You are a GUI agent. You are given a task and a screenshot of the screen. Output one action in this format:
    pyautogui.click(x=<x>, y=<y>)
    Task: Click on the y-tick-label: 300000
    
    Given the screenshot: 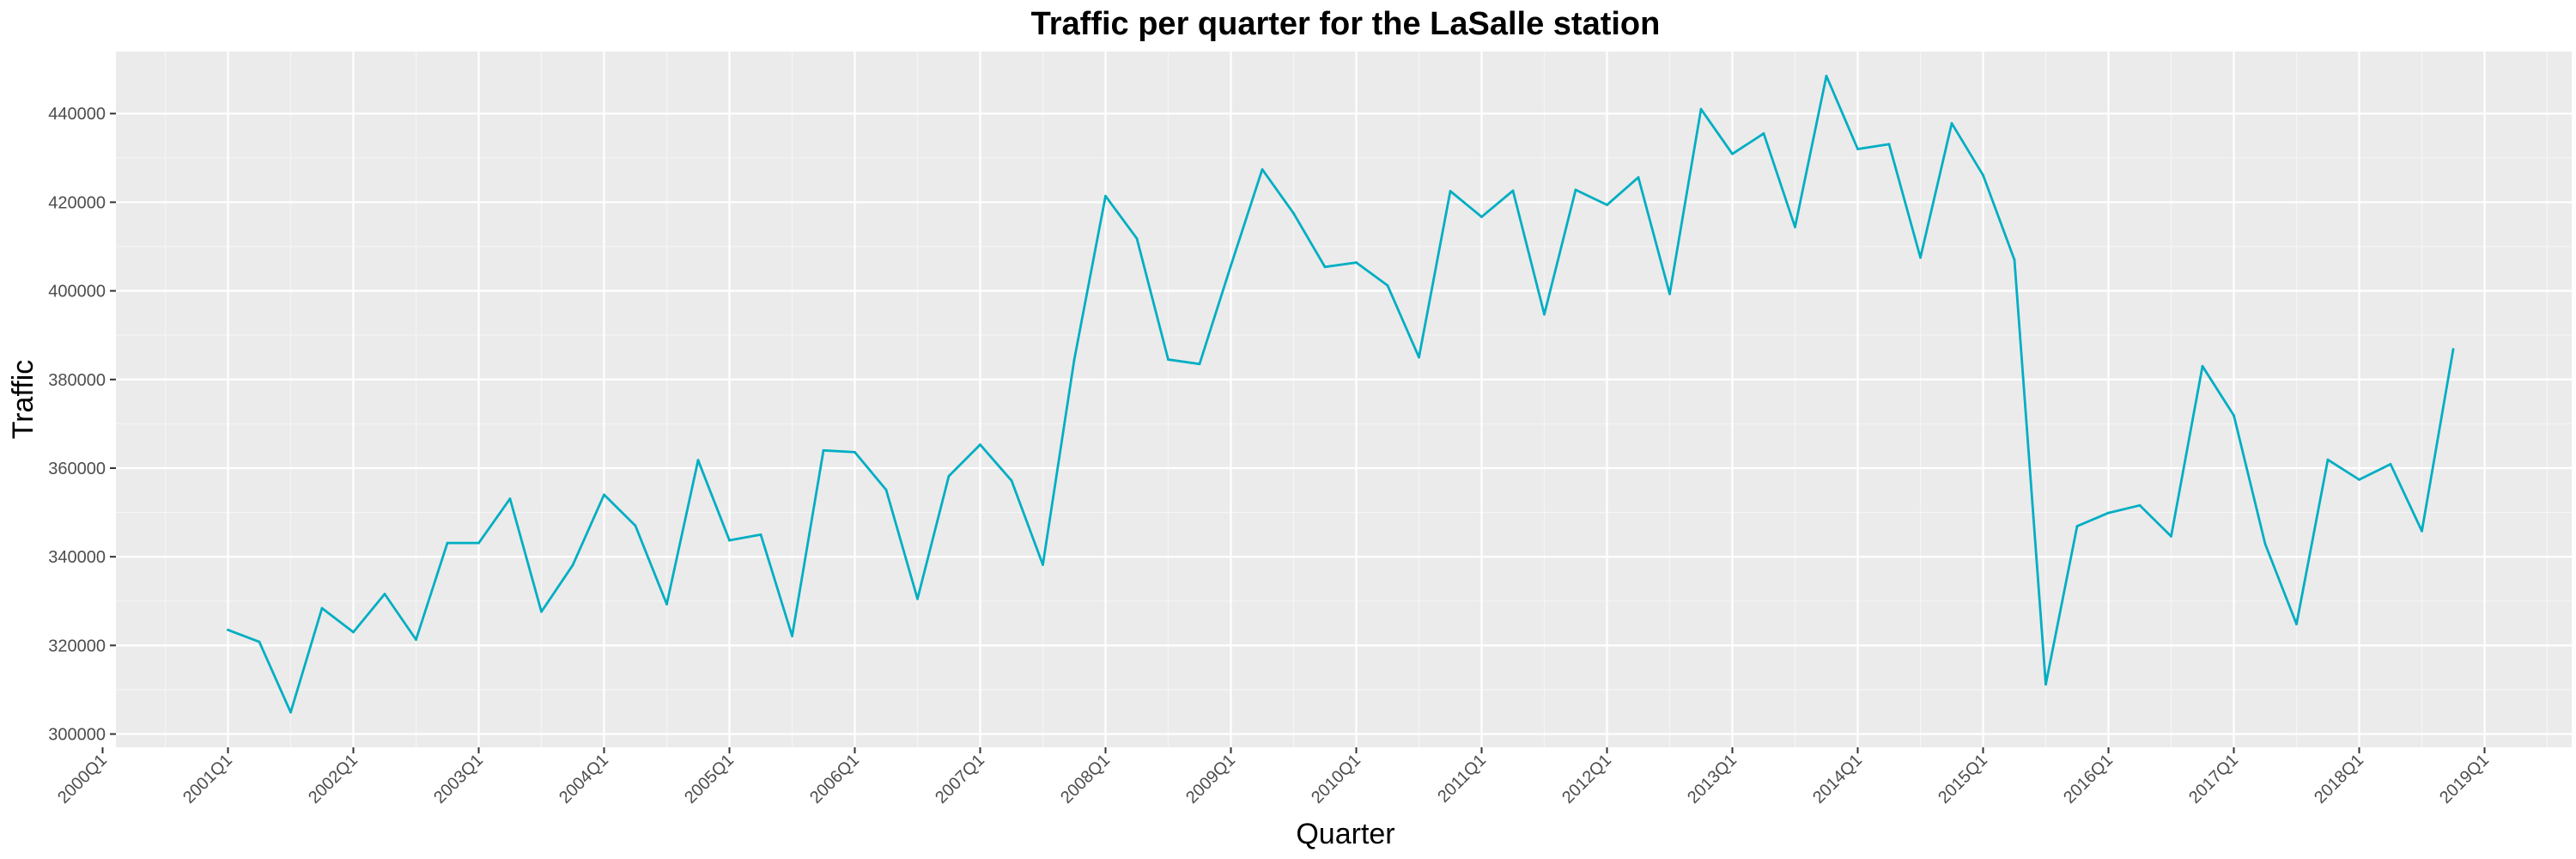 What is the action you would take?
    pyautogui.click(x=77, y=735)
    